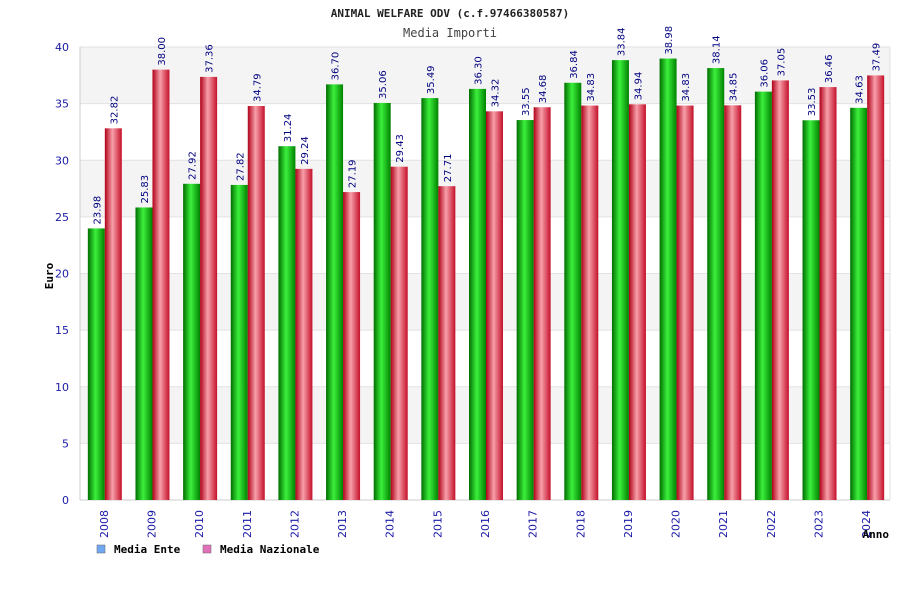 The width and height of the screenshot is (900, 600). I want to click on data-label: 37.05, so click(781, 62).